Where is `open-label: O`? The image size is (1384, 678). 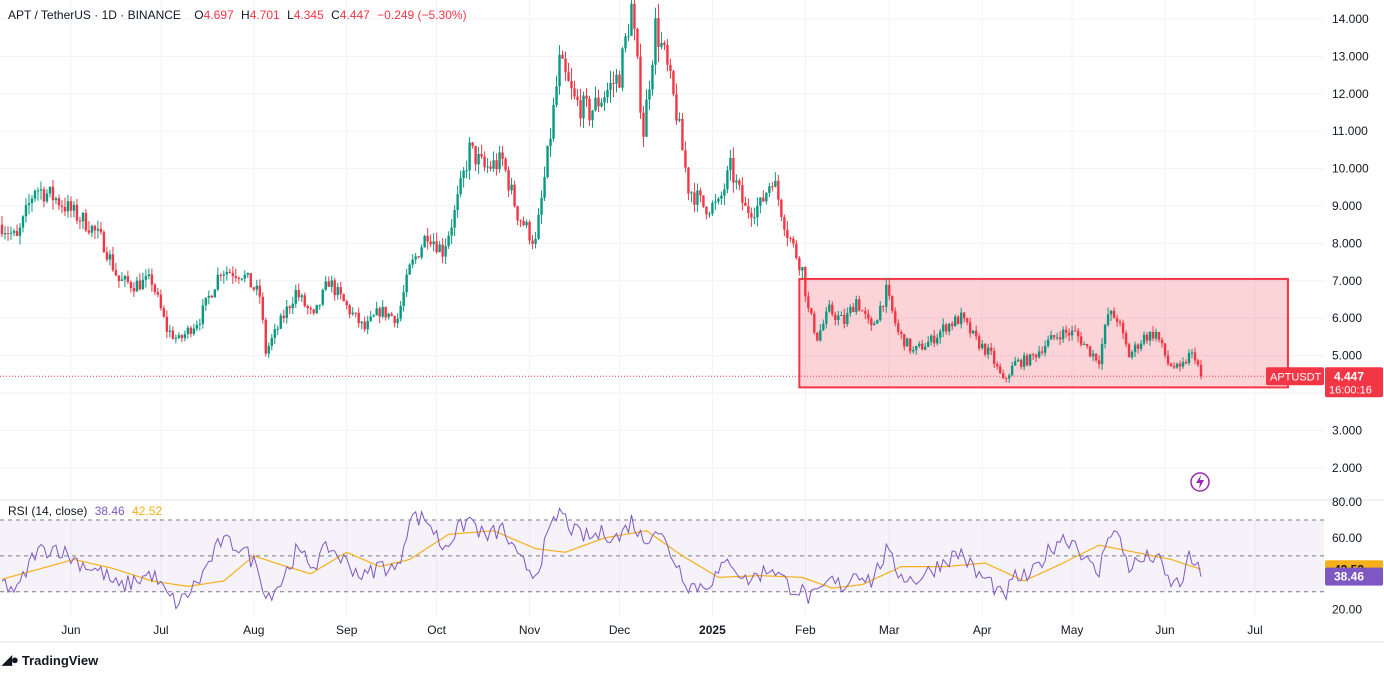 open-label: O is located at coordinates (199, 15).